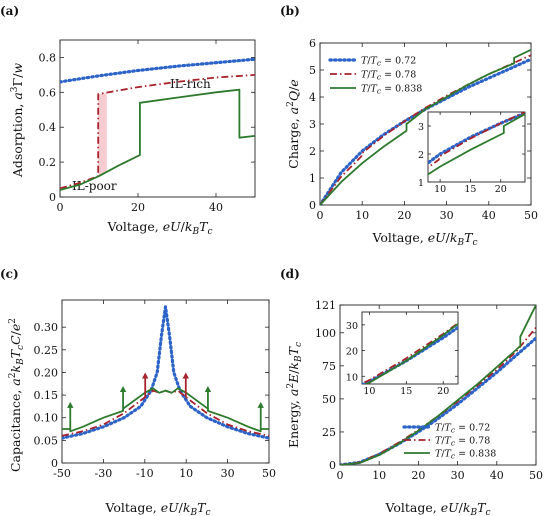 The width and height of the screenshot is (550, 516). What do you see at coordinates (329, 366) in the screenshot?
I see `panel-d-ytick-label: 75` at bounding box center [329, 366].